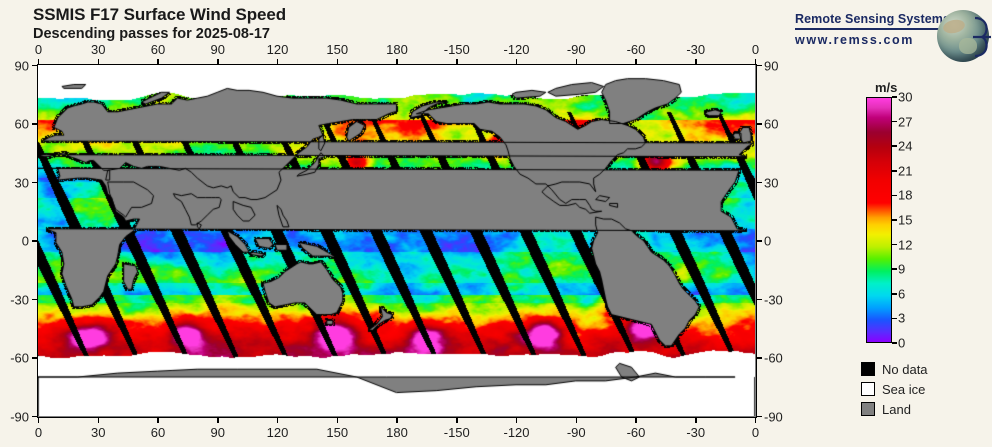 The height and width of the screenshot is (447, 992). What do you see at coordinates (21, 65) in the screenshot?
I see `y-axis-label-left: 90` at bounding box center [21, 65].